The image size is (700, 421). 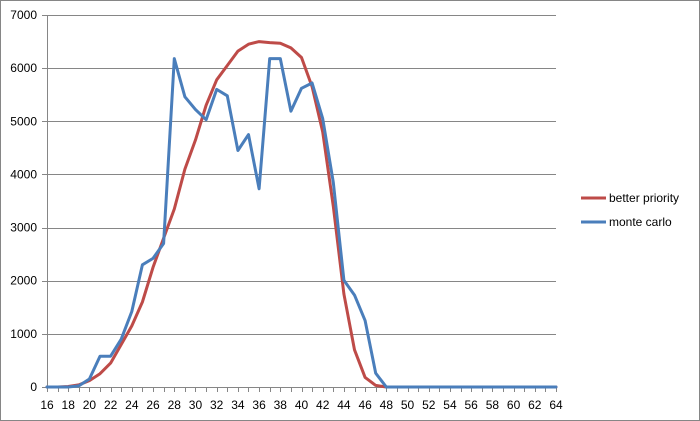 What do you see at coordinates (281, 405) in the screenshot?
I see `x-tick-label: 38` at bounding box center [281, 405].